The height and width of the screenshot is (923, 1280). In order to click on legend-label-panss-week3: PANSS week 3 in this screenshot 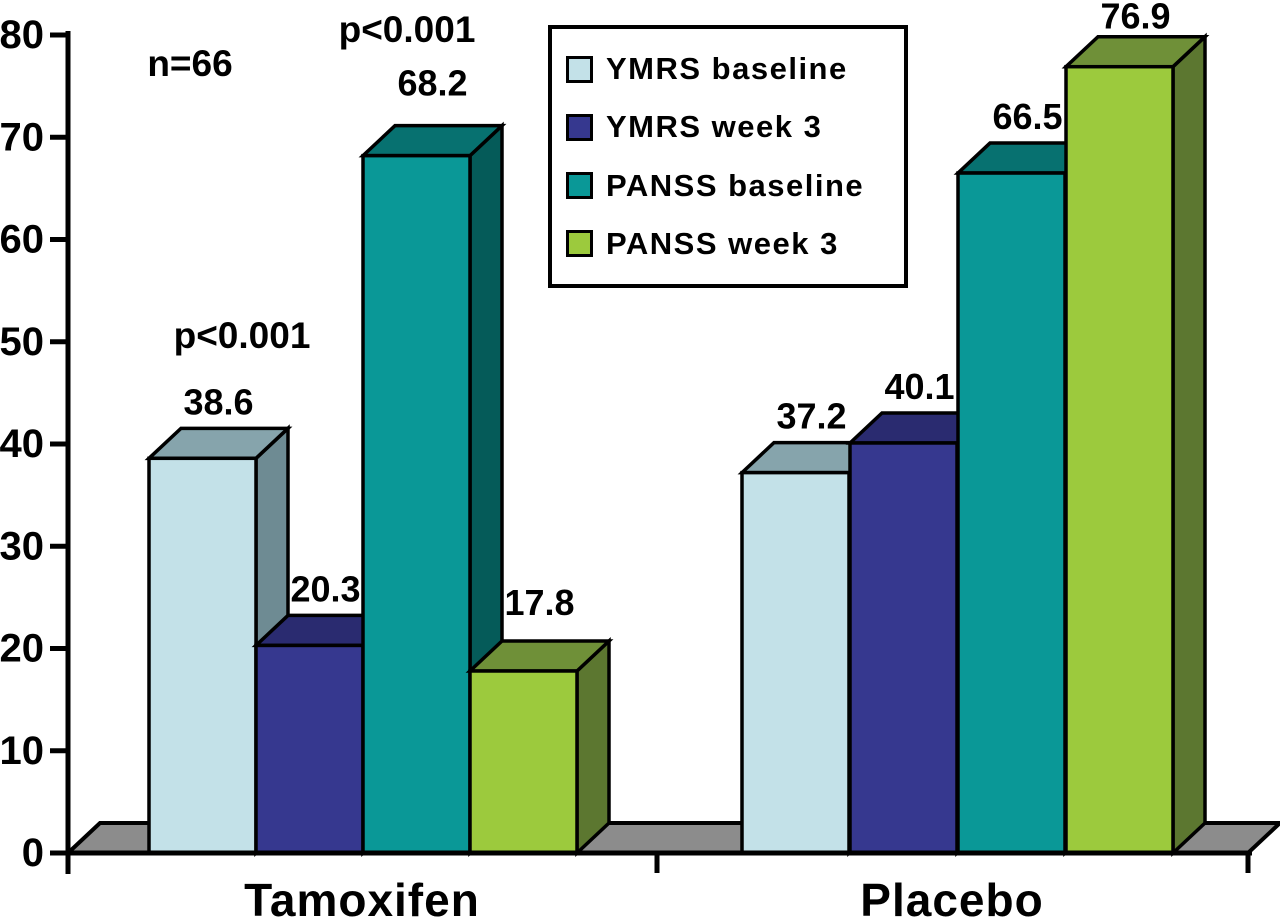, I will do `click(722, 243)`.